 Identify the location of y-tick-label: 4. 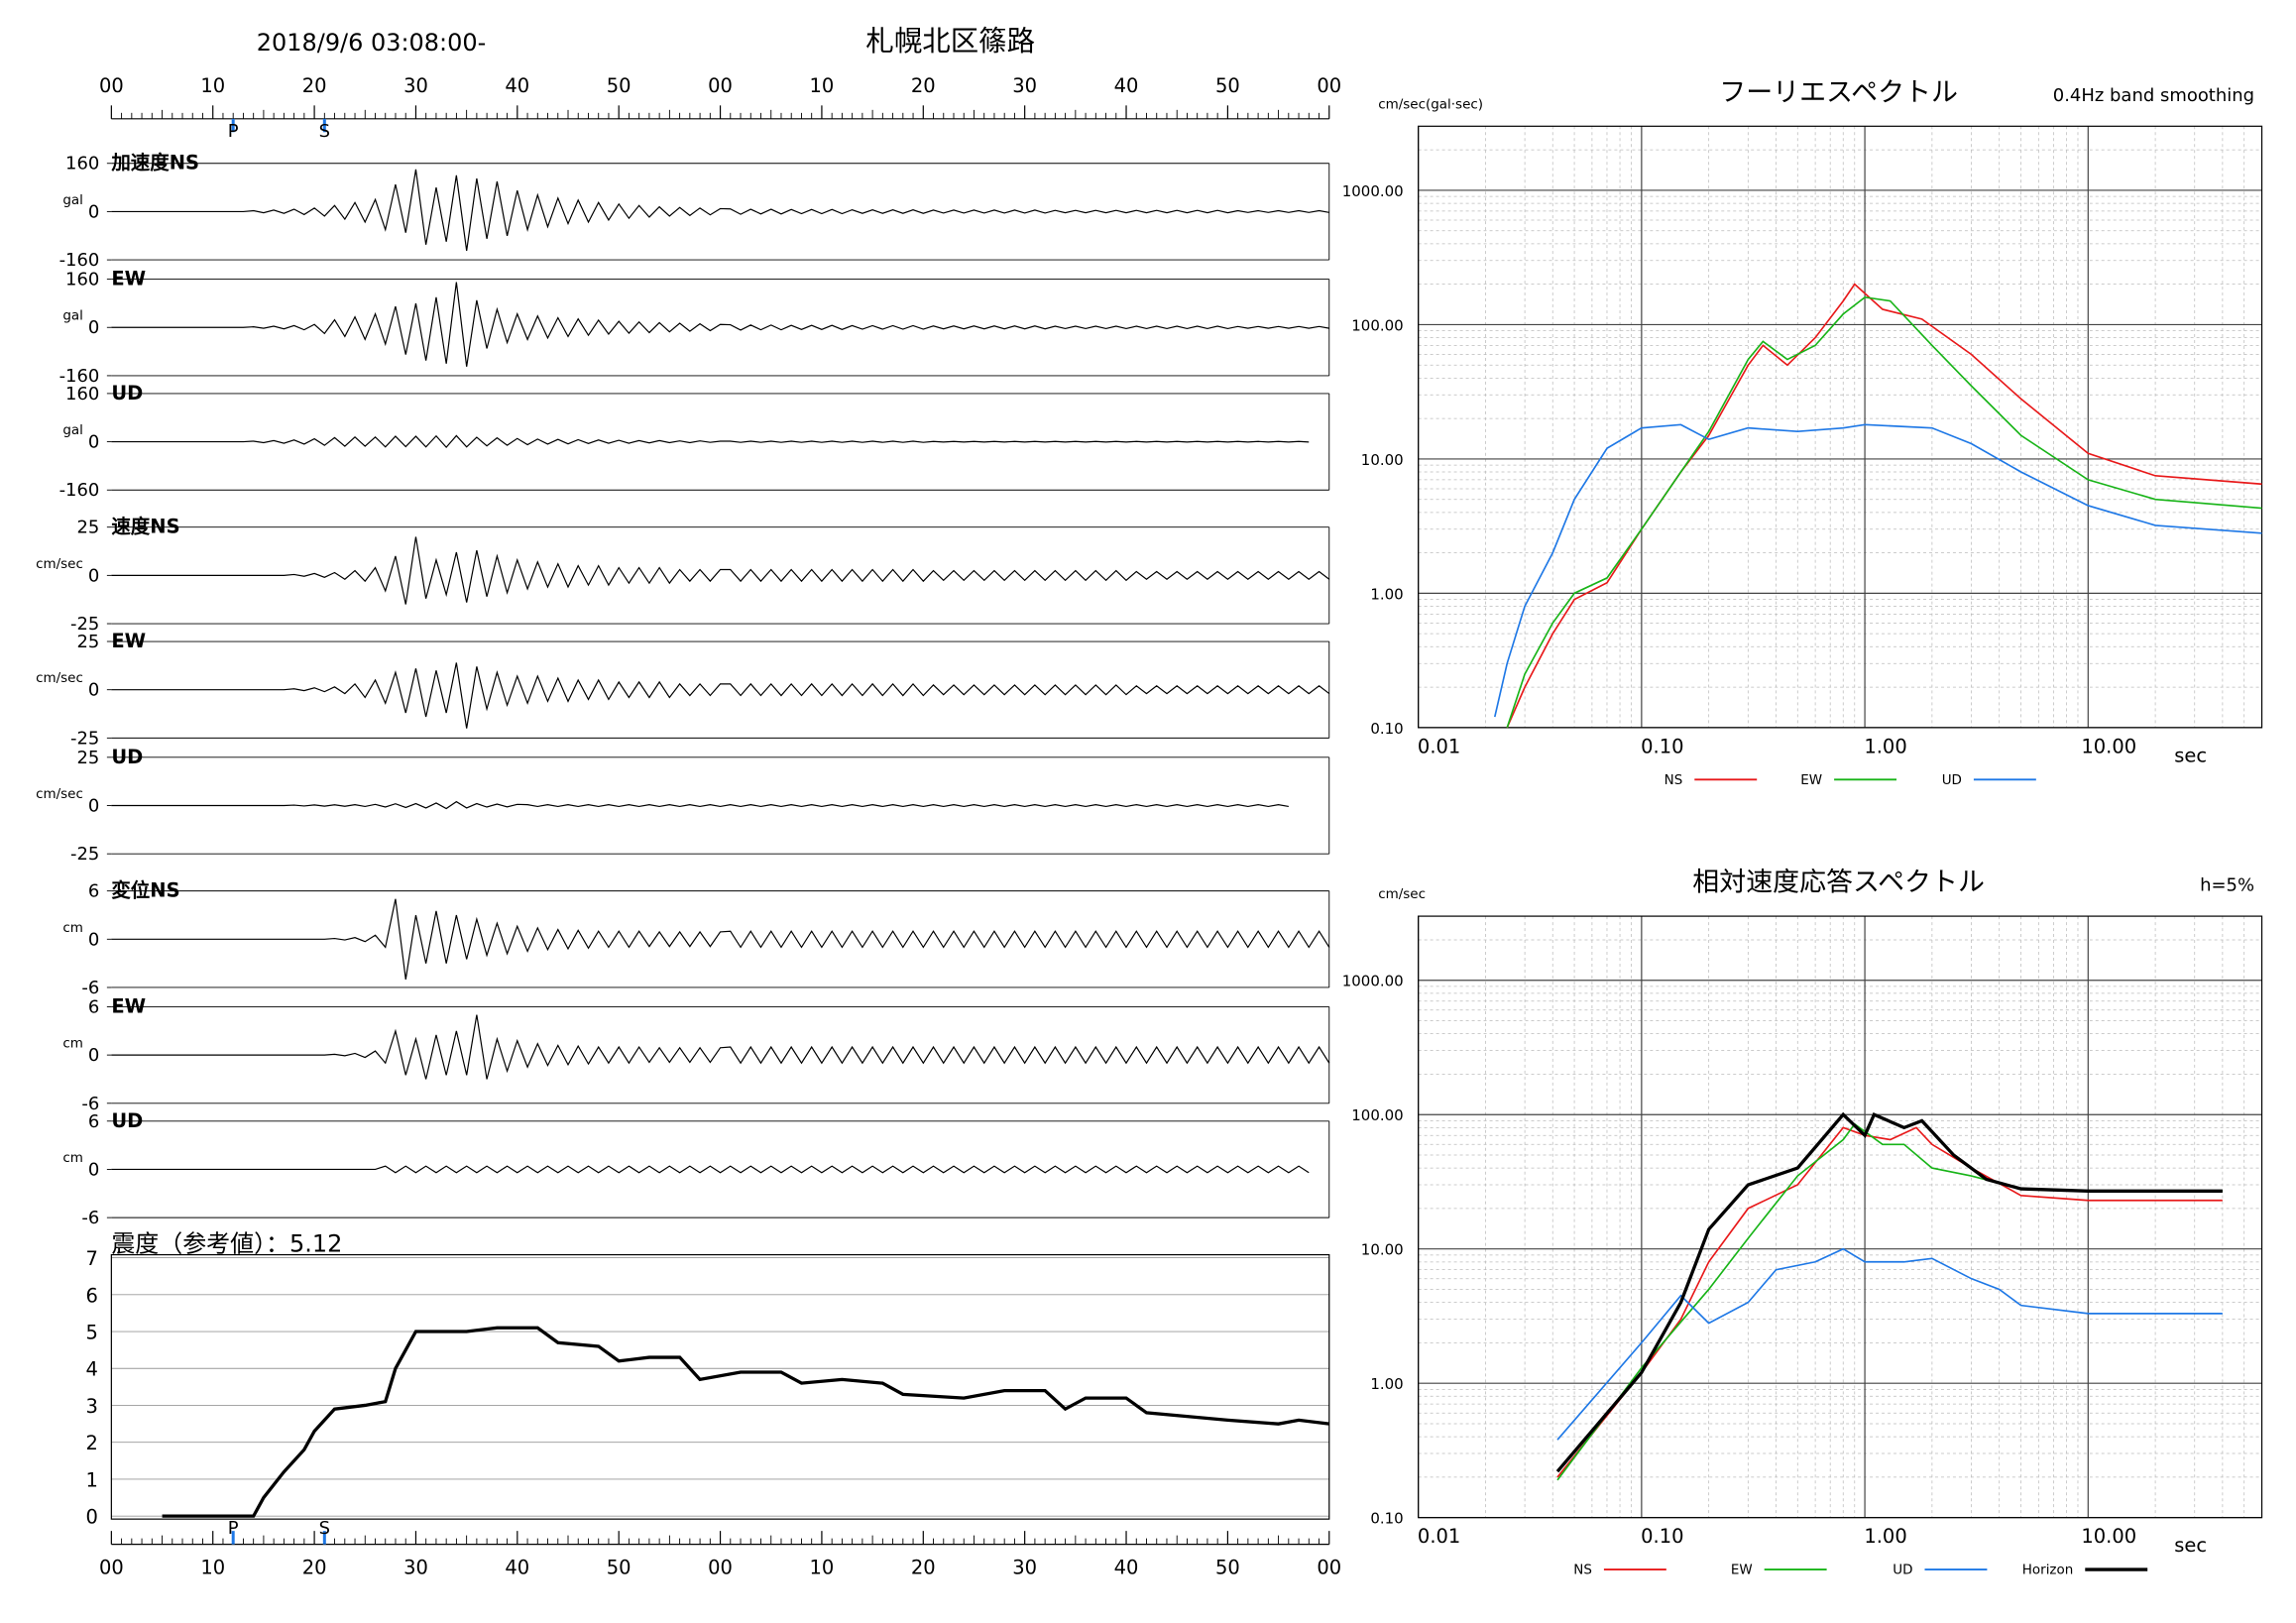
(91, 1369).